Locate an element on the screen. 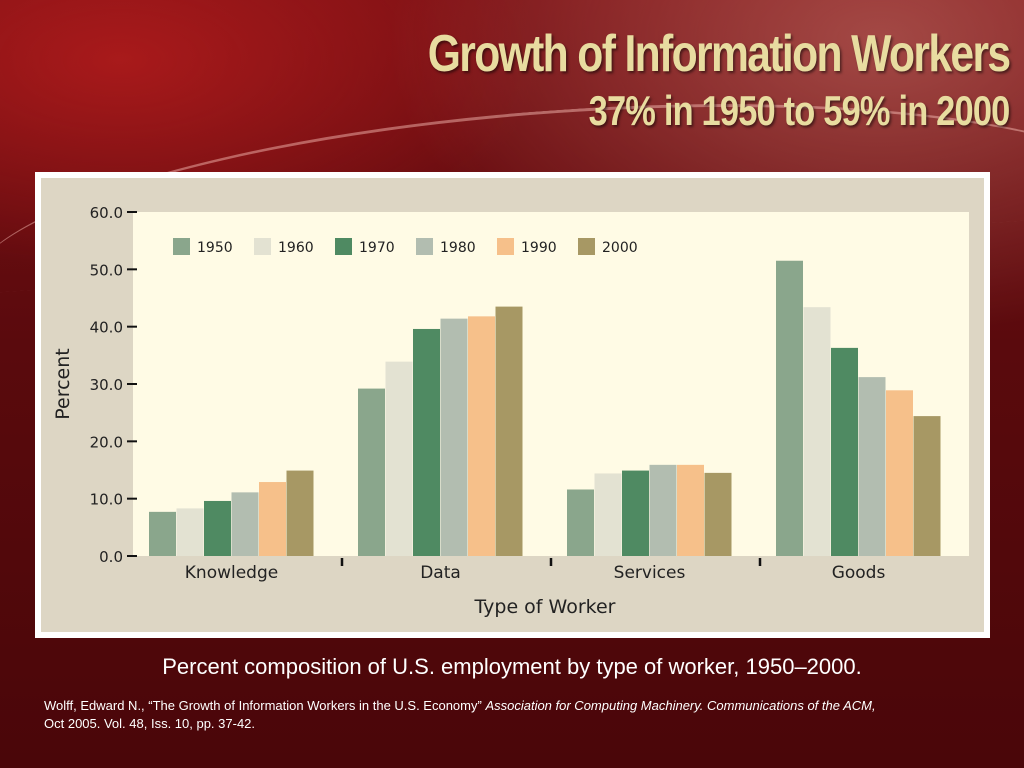 The width and height of the screenshot is (1024, 768). legend-label-2000: 2000 is located at coordinates (620, 248).